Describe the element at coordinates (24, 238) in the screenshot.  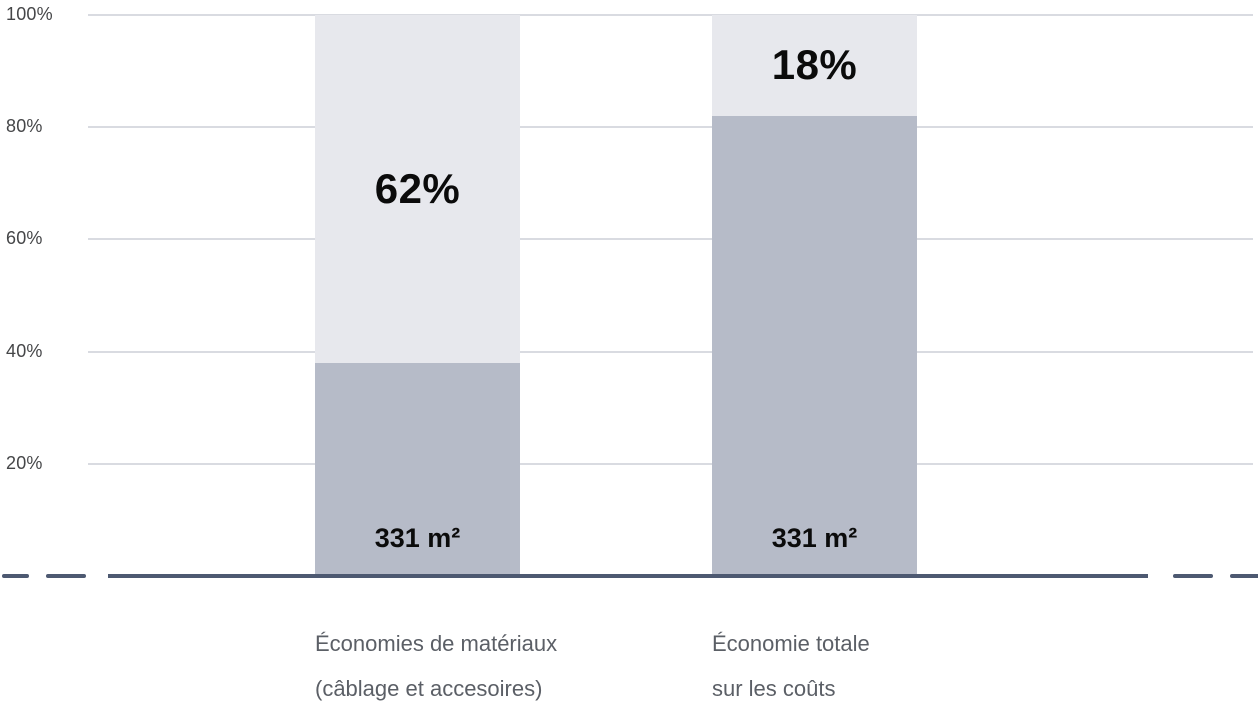
I see `y-axis-tick-label: 60%` at that location.